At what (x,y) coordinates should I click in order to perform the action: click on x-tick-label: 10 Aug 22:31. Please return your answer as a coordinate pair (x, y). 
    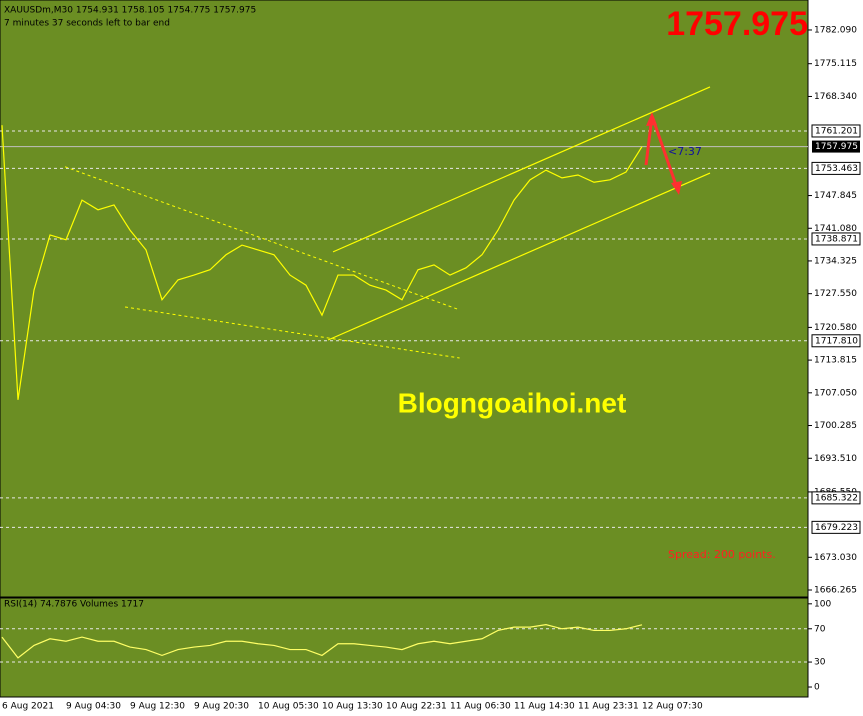
    Looking at the image, I should click on (416, 707).